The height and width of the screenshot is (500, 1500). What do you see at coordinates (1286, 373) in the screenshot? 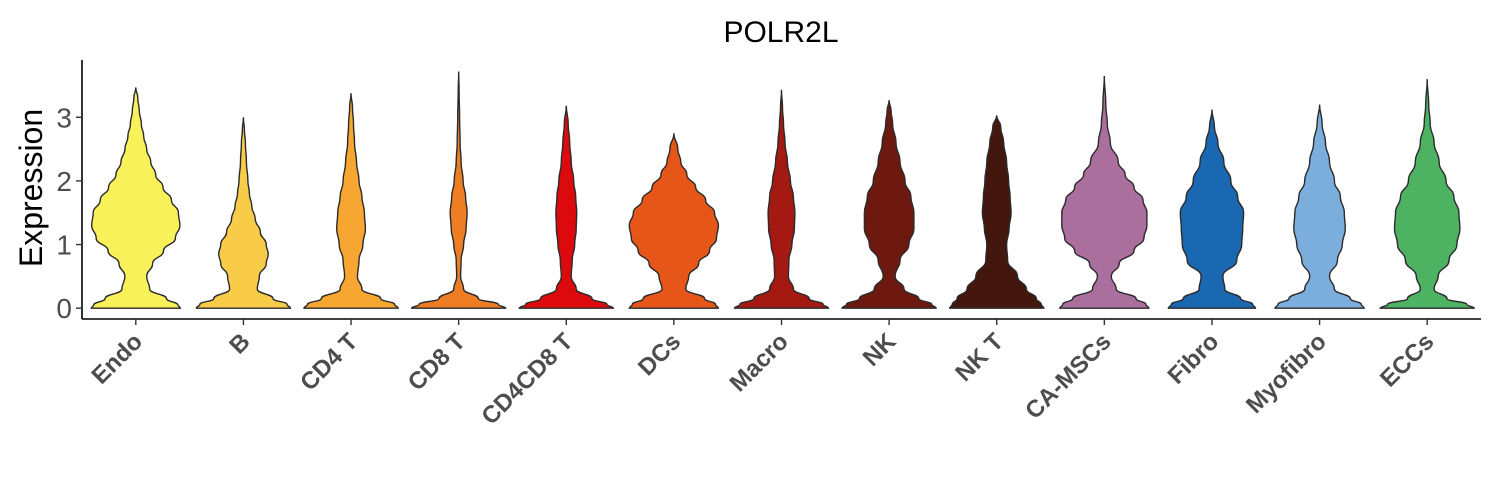
I see `x-tick-label: Myofibro` at bounding box center [1286, 373].